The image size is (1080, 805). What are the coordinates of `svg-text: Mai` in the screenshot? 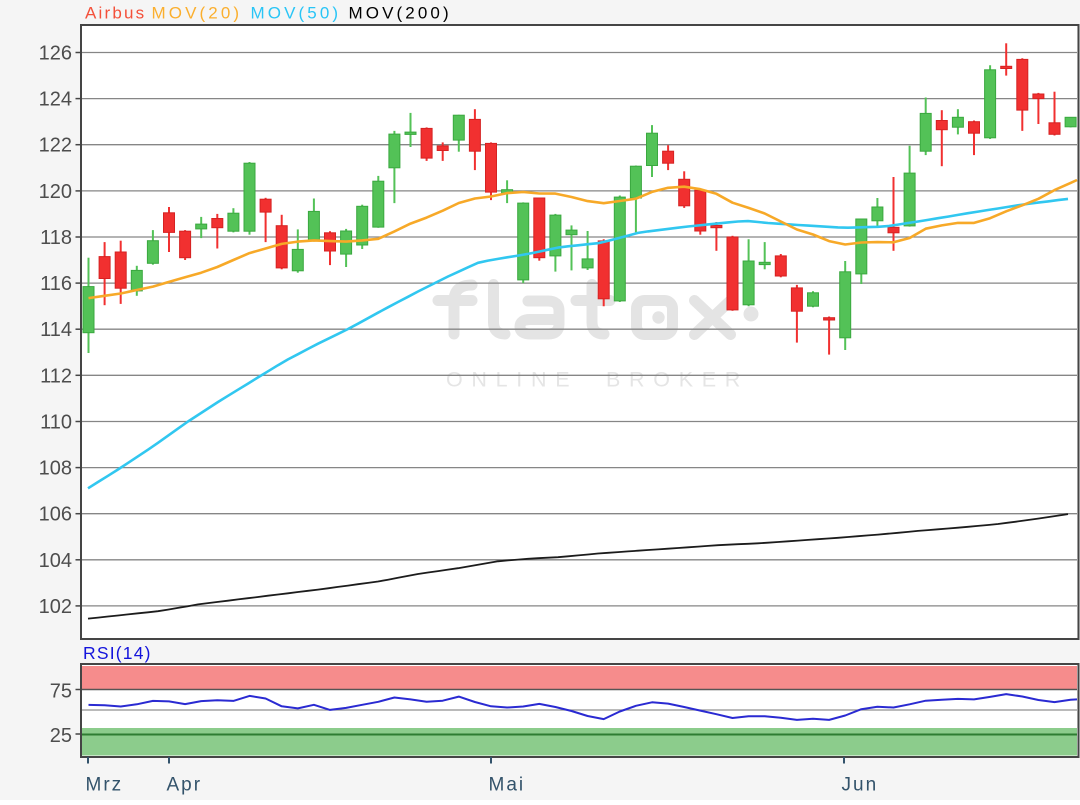 It's located at (507, 785).